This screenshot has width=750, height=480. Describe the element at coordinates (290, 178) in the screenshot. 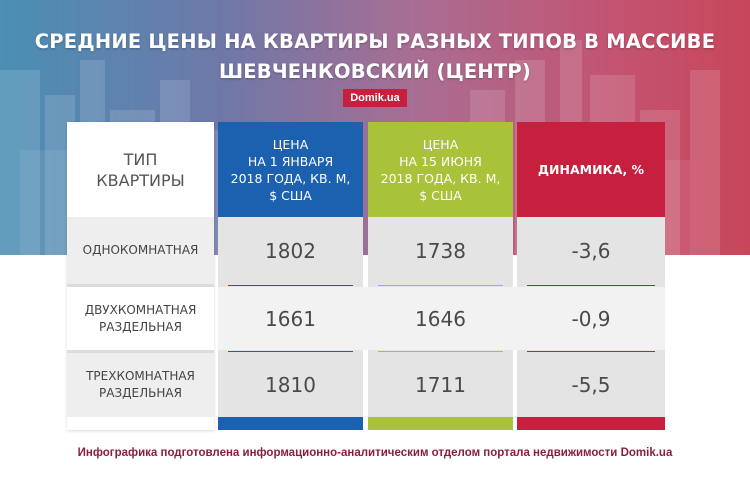

I see `header-january-line: 2018 ГОДА, КВ. М,` at that location.